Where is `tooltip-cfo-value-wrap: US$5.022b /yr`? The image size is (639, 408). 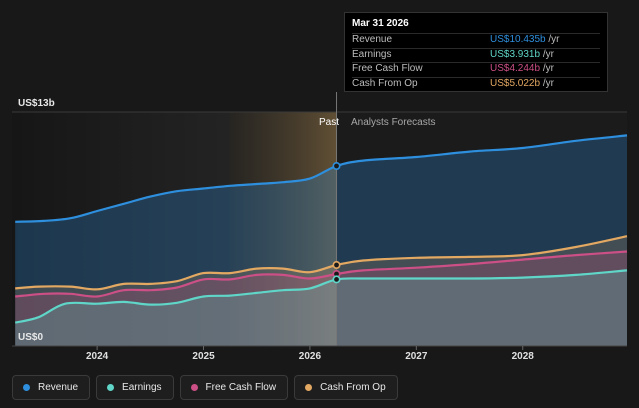
tooltip-cfo-value-wrap: US$5.022b /yr is located at coordinates (522, 83).